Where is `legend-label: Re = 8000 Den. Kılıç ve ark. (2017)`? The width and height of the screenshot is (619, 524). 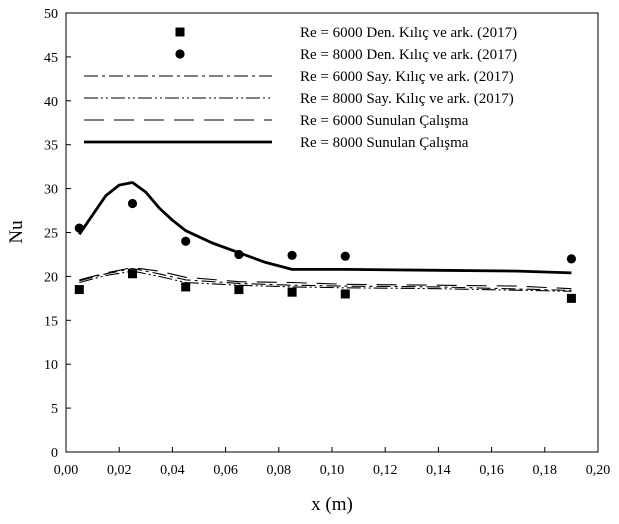
legend-label: Re = 8000 Den. Kılıç ve ark. (2017) is located at coordinates (408, 55).